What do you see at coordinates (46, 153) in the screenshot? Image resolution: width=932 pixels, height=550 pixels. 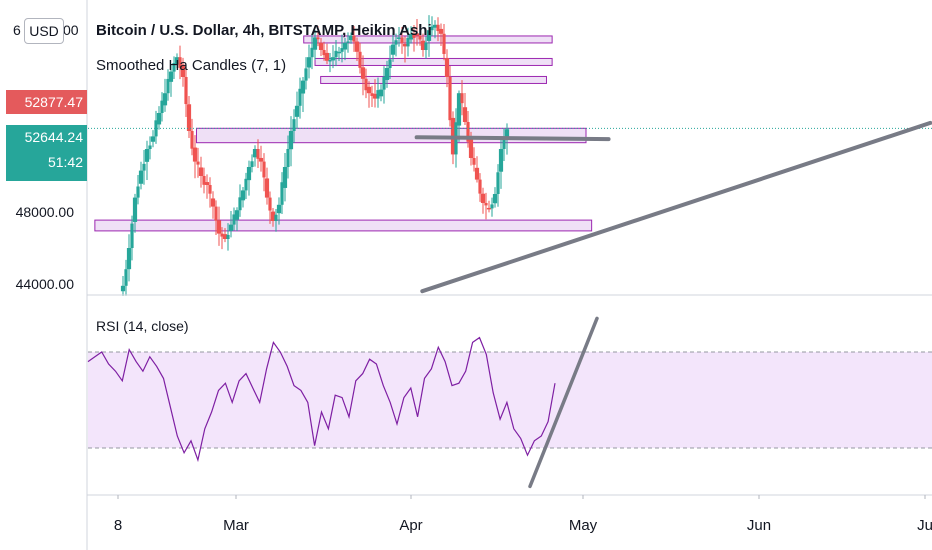 I see `last-price-tag: 52644.24 51:42` at bounding box center [46, 153].